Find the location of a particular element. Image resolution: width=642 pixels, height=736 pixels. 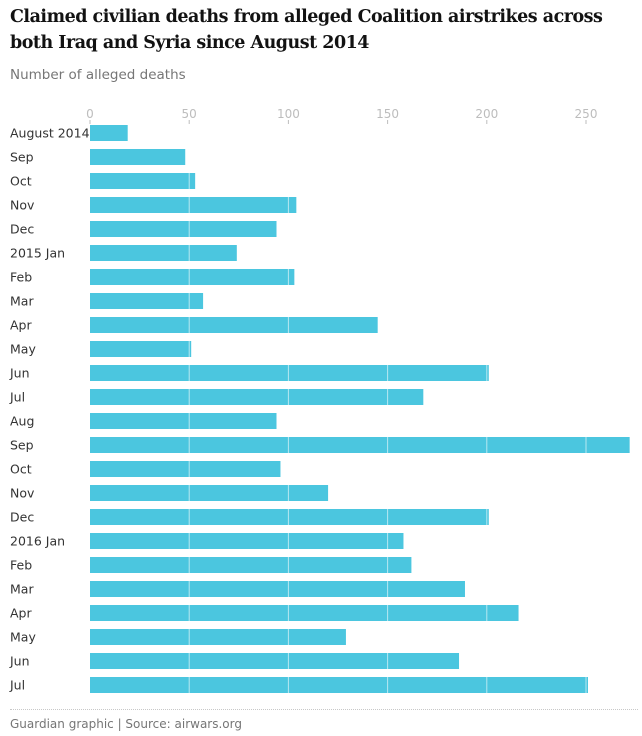

category-label: 2015 Jan is located at coordinates (37, 253).